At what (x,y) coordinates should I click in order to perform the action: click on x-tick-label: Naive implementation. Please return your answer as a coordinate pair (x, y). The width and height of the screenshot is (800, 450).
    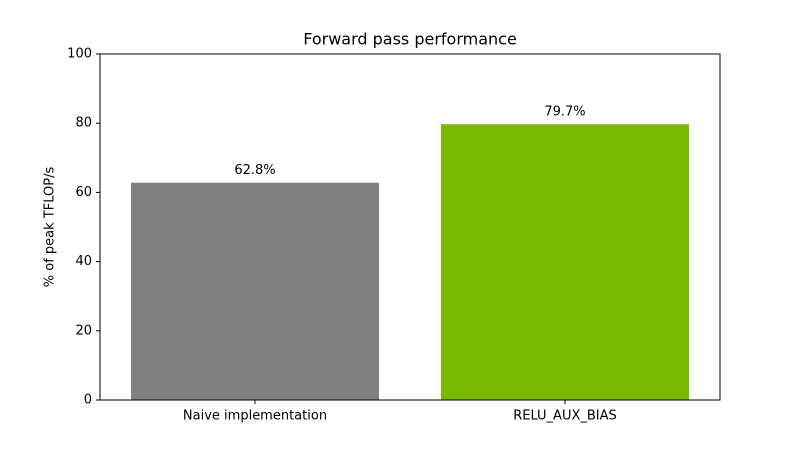
    Looking at the image, I should click on (255, 416).